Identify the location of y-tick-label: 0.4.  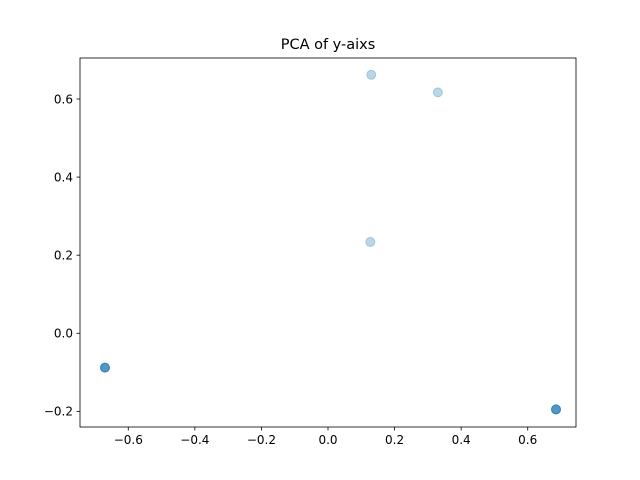
(63, 177).